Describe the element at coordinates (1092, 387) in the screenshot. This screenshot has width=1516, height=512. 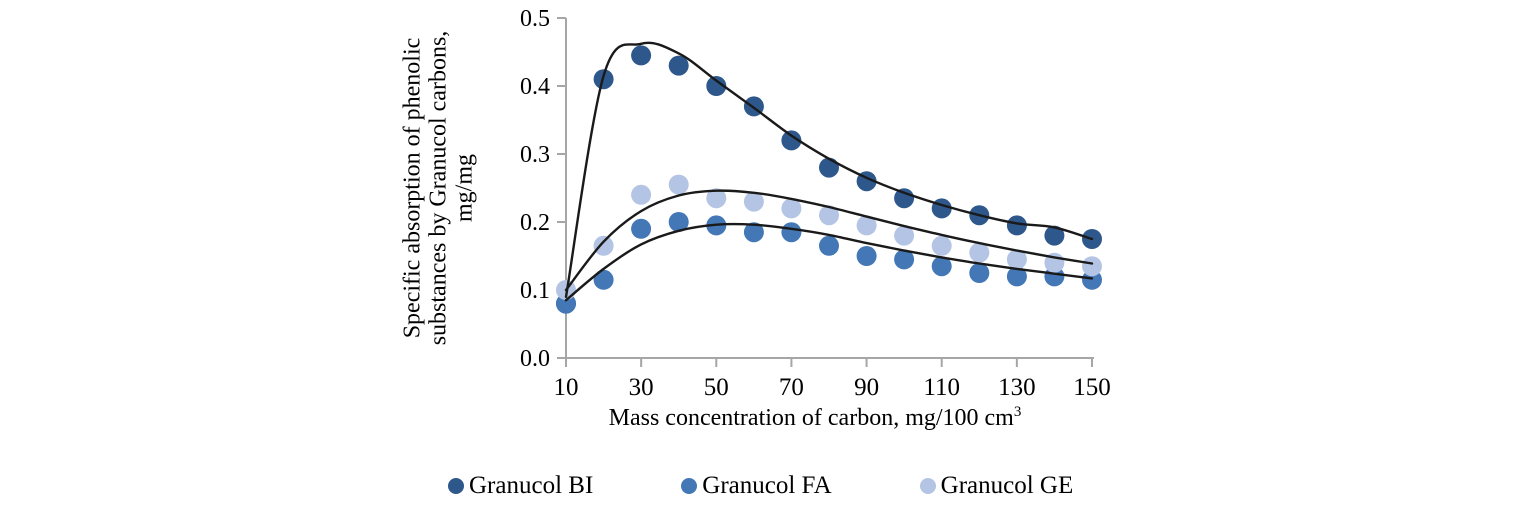
I see `x-tick-label: 150` at that location.